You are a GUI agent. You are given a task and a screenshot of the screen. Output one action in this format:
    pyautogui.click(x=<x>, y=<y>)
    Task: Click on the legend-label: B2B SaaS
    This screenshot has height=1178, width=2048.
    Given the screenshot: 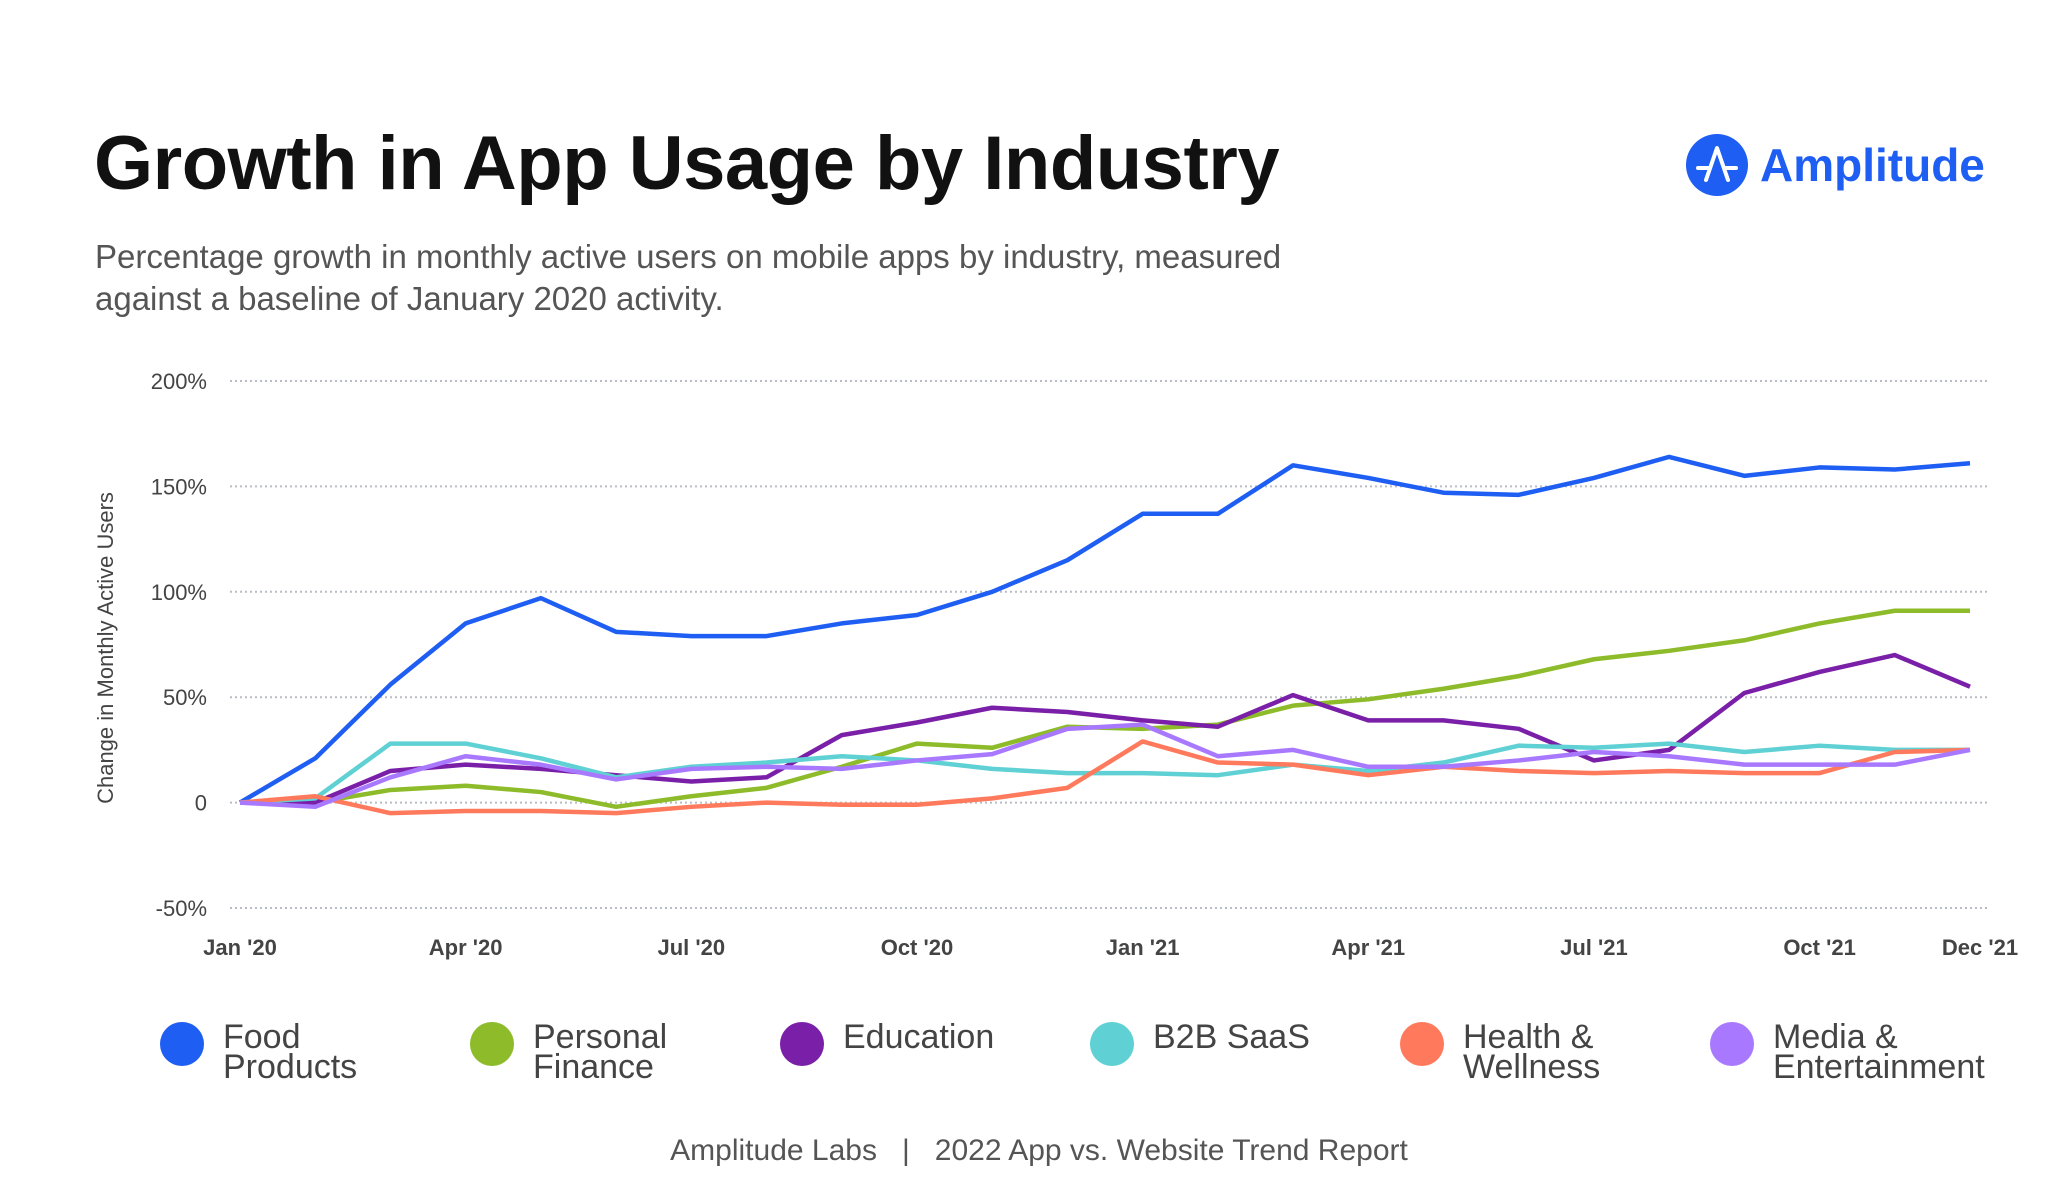 What is the action you would take?
    pyautogui.click(x=1231, y=1037)
    